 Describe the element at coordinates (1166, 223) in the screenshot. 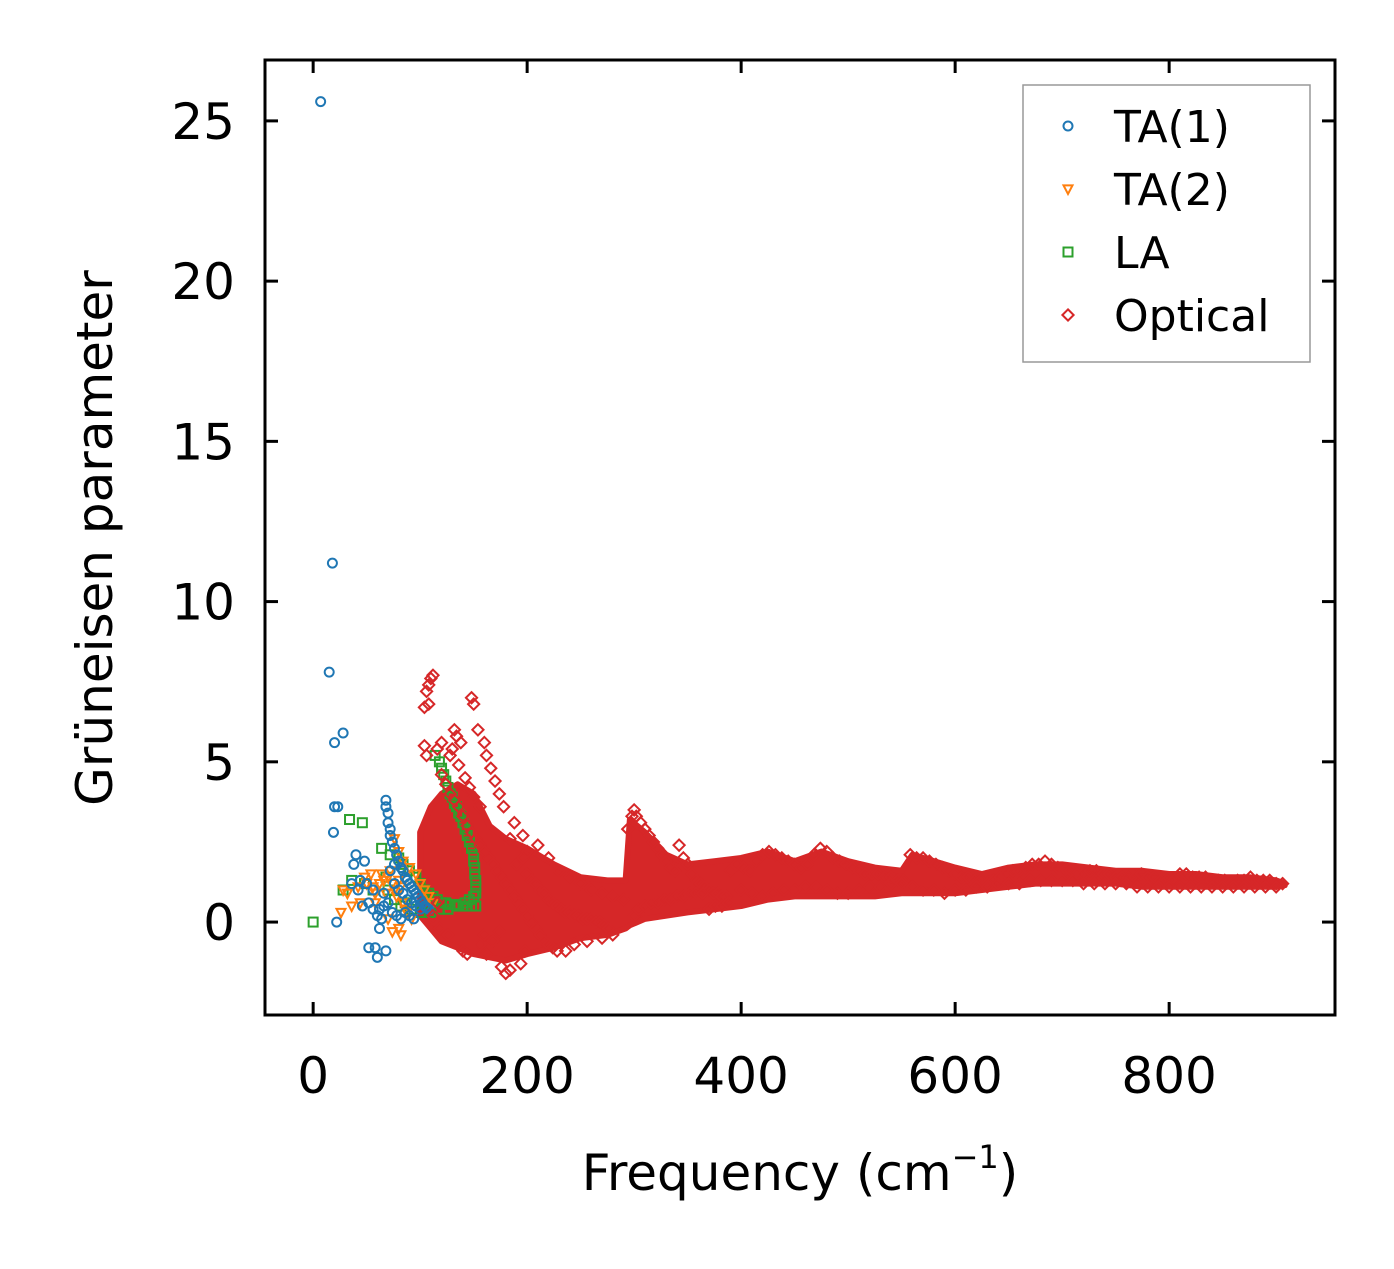

I see `legend-frame` at that location.